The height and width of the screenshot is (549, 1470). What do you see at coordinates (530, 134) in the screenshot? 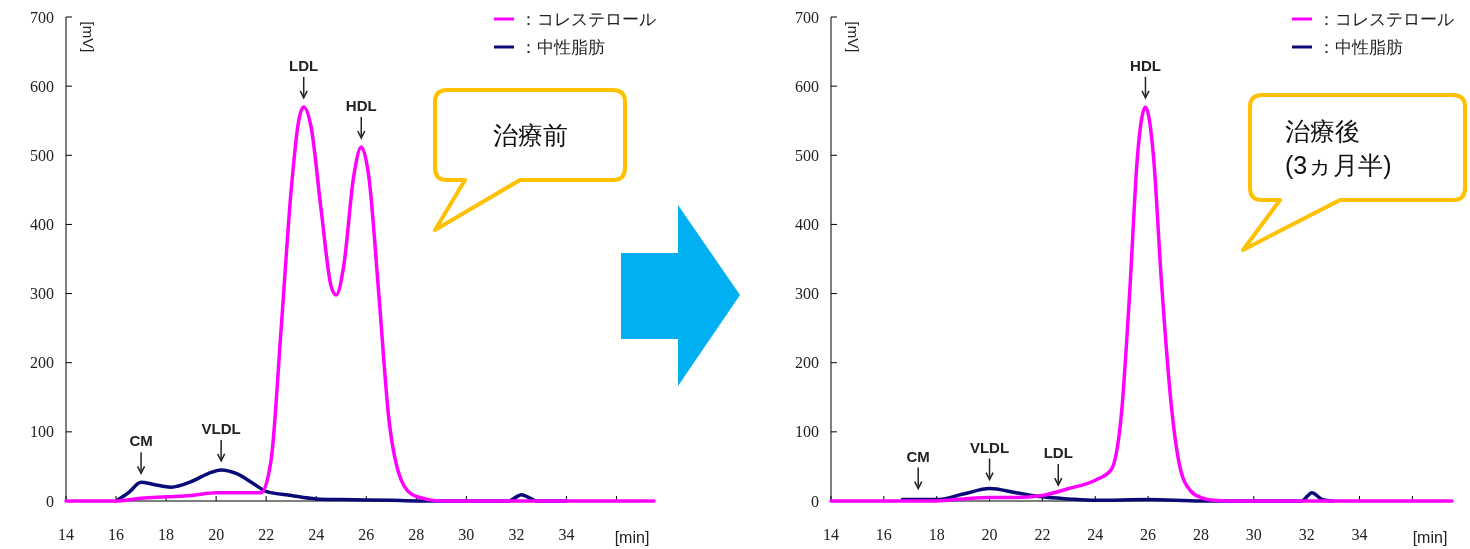
I see `annotation: 治療前` at bounding box center [530, 134].